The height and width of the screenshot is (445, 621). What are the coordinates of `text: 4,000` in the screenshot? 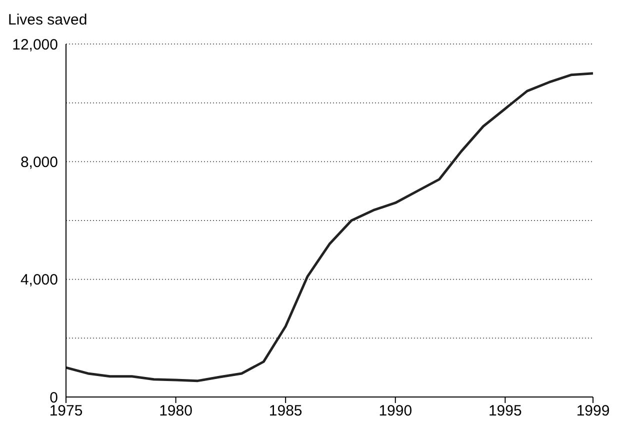 It's located at (39, 280).